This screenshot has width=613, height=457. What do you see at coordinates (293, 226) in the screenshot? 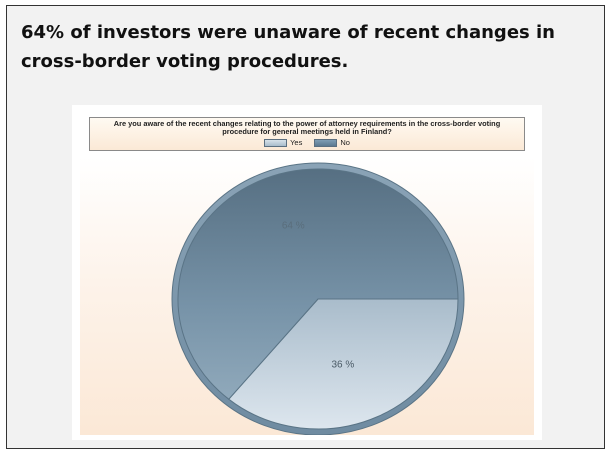
I see `slice-label-no: 64 %` at bounding box center [293, 226].